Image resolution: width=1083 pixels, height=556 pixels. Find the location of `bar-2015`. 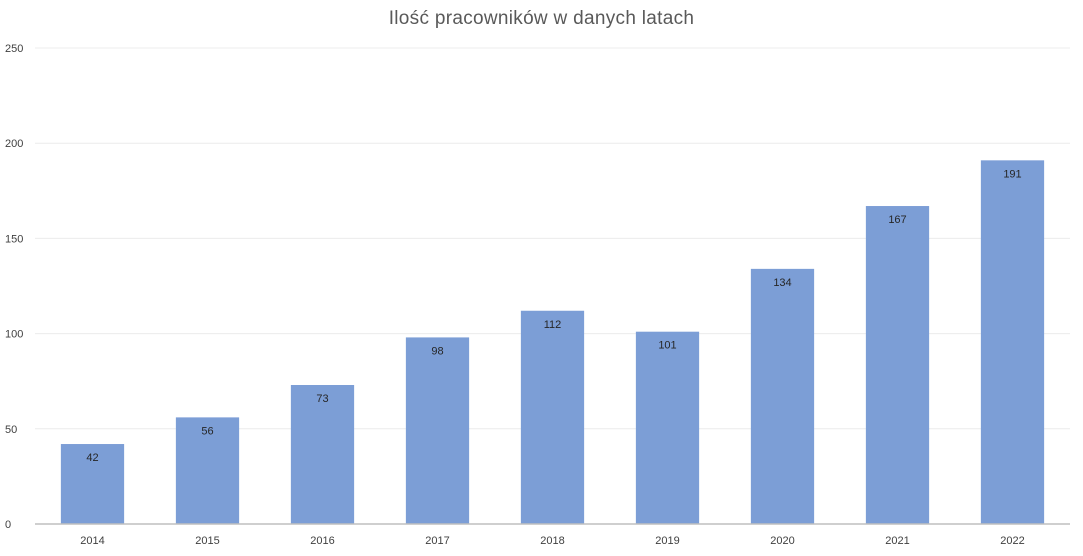

bar-2015 is located at coordinates (207, 470).